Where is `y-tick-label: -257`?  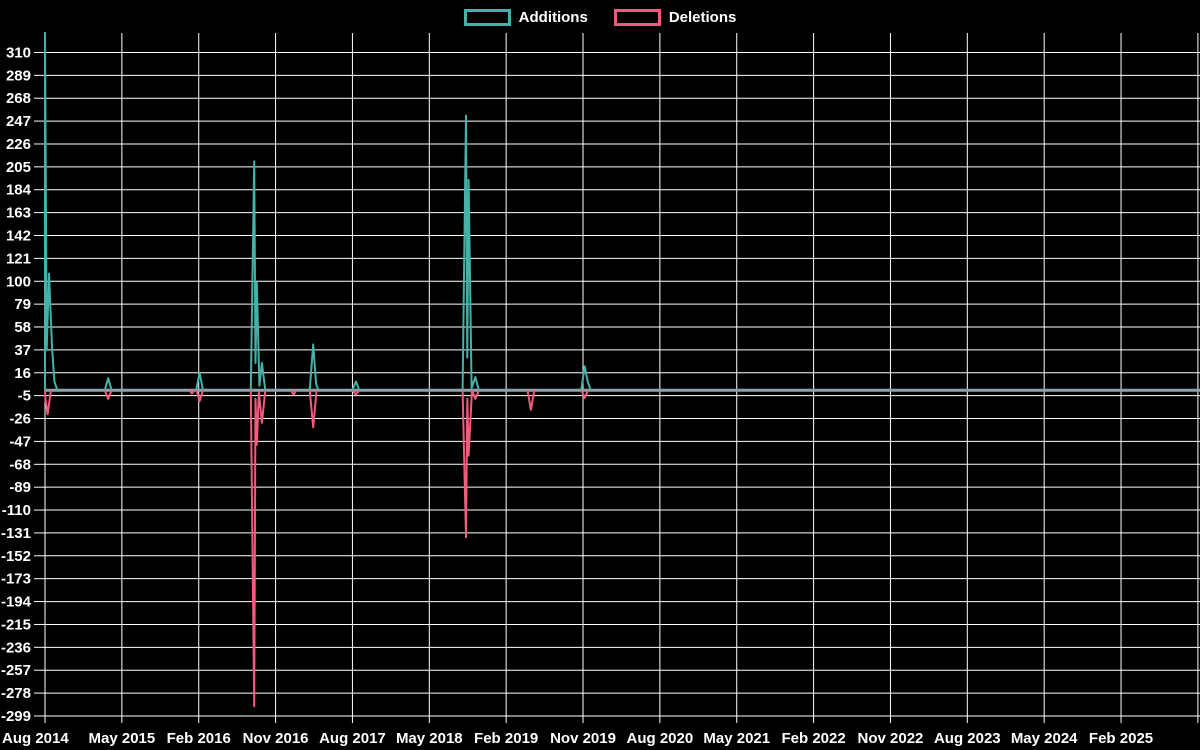
y-tick-label: -257 is located at coordinates (16, 670).